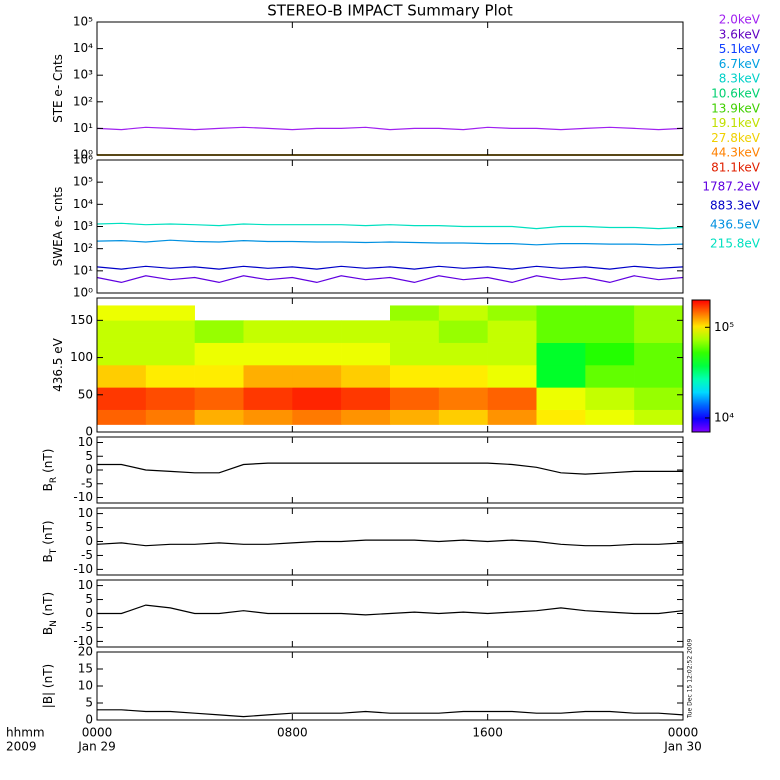 Image resolution: width=780 pixels, height=780 pixels. I want to click on y-axis-label: BR (nT), so click(50, 470).